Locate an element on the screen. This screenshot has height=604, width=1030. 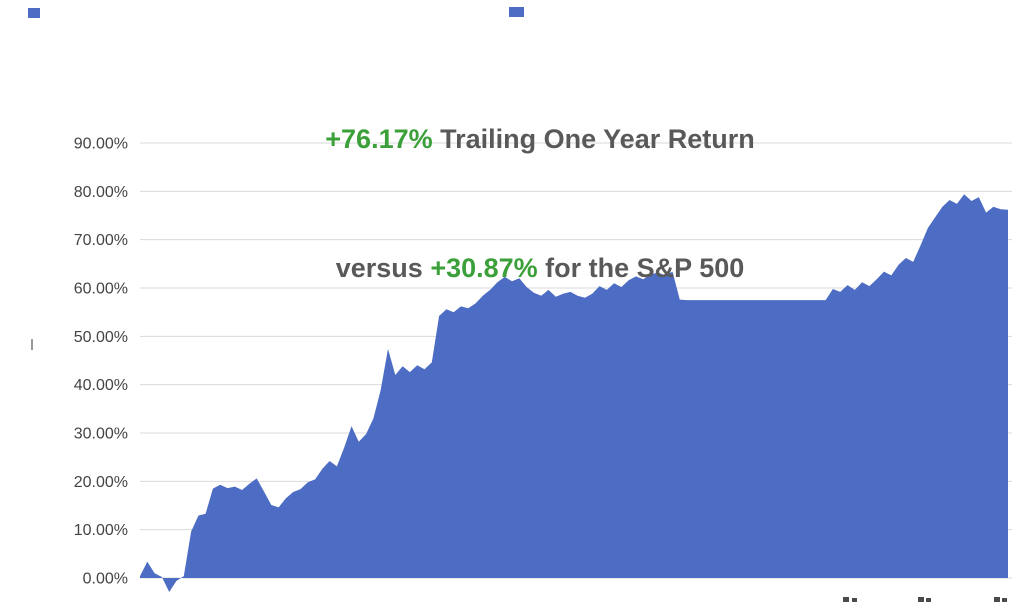
y-axis-tick-label: 90.00% is located at coordinates (101, 144).